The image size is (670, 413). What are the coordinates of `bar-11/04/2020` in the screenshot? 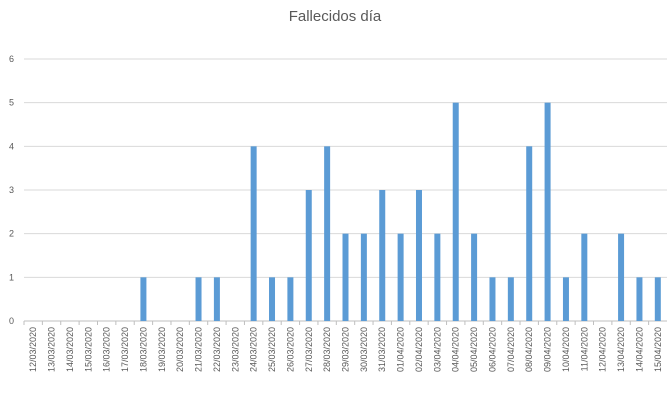 It's located at (584, 277).